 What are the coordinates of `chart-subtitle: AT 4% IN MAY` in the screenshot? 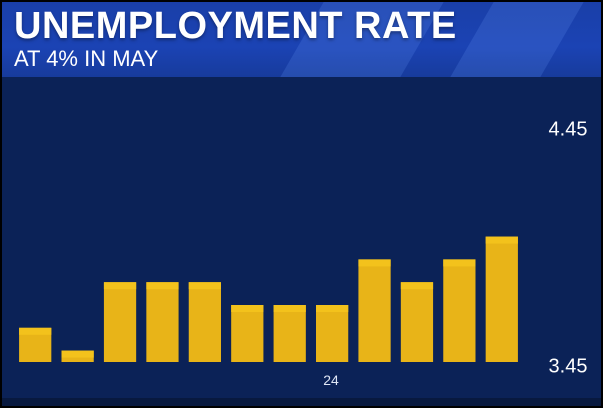 It's located at (86, 58).